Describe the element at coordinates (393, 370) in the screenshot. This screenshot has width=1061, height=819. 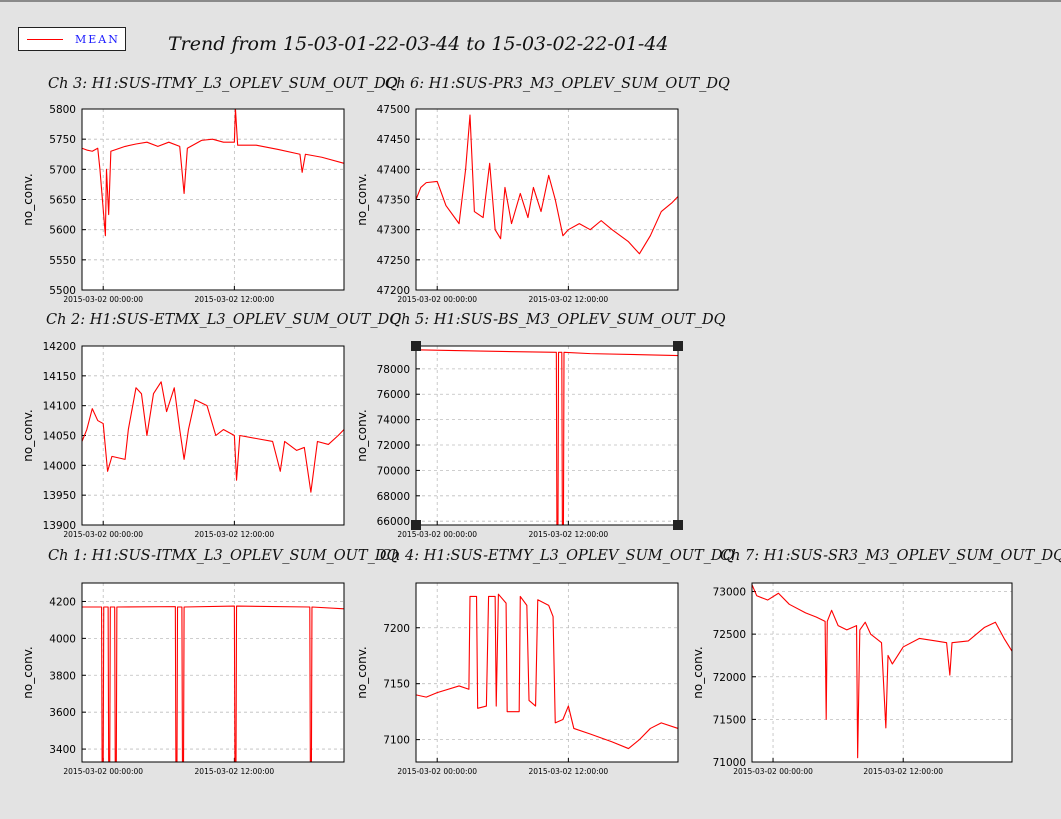
I see `y-tick-label: 78000` at that location.